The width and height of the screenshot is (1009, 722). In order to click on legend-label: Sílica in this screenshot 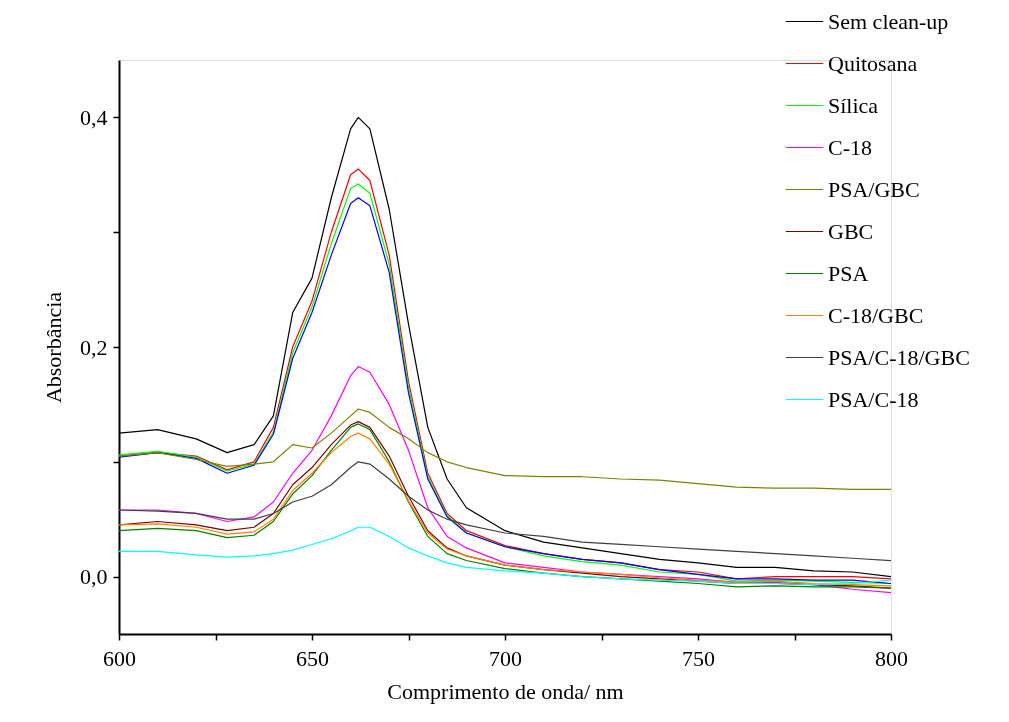, I will do `click(853, 105)`.